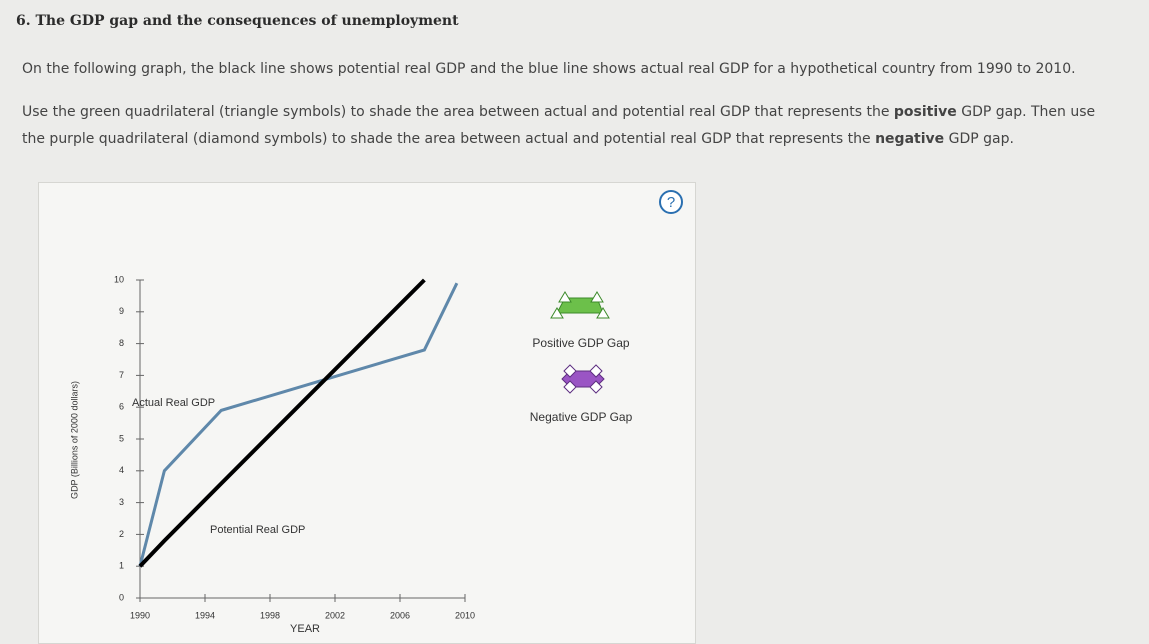  Describe the element at coordinates (74, 440) in the screenshot. I see `y-axis-title: GDP (Billions of 2000 dollars)` at that location.